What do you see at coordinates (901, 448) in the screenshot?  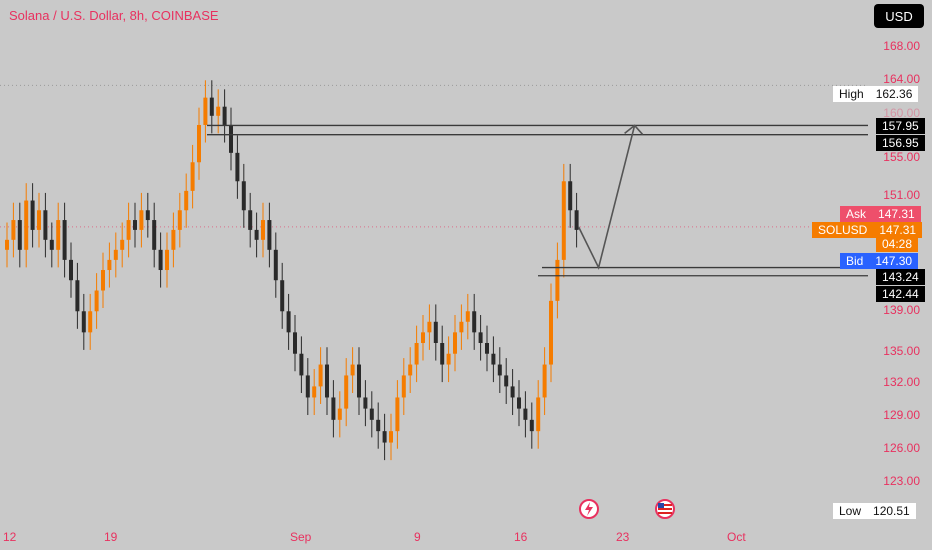 I see `price-label: 126.00` at bounding box center [901, 448].